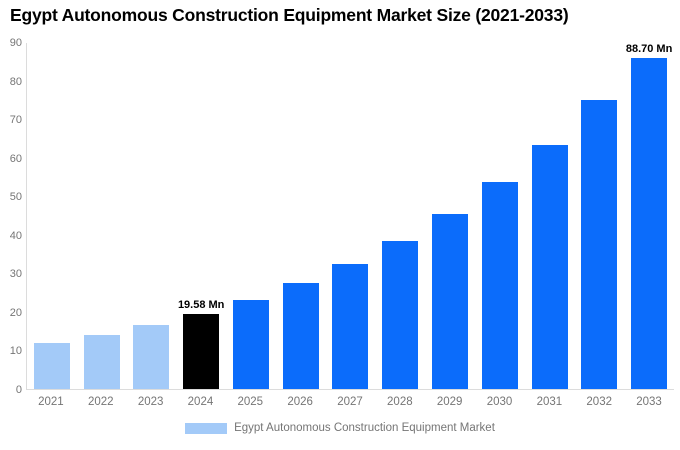 The width and height of the screenshot is (680, 450). What do you see at coordinates (649, 223) in the screenshot?
I see `bar-2033` at bounding box center [649, 223].